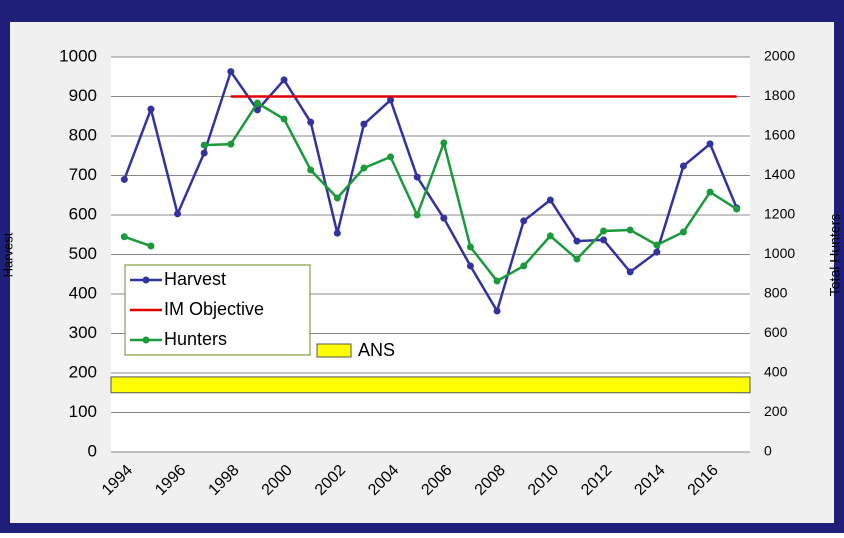 The image size is (844, 538). Describe the element at coordinates (779, 253) in the screenshot. I see `y2-tick-label: 1000` at that location.